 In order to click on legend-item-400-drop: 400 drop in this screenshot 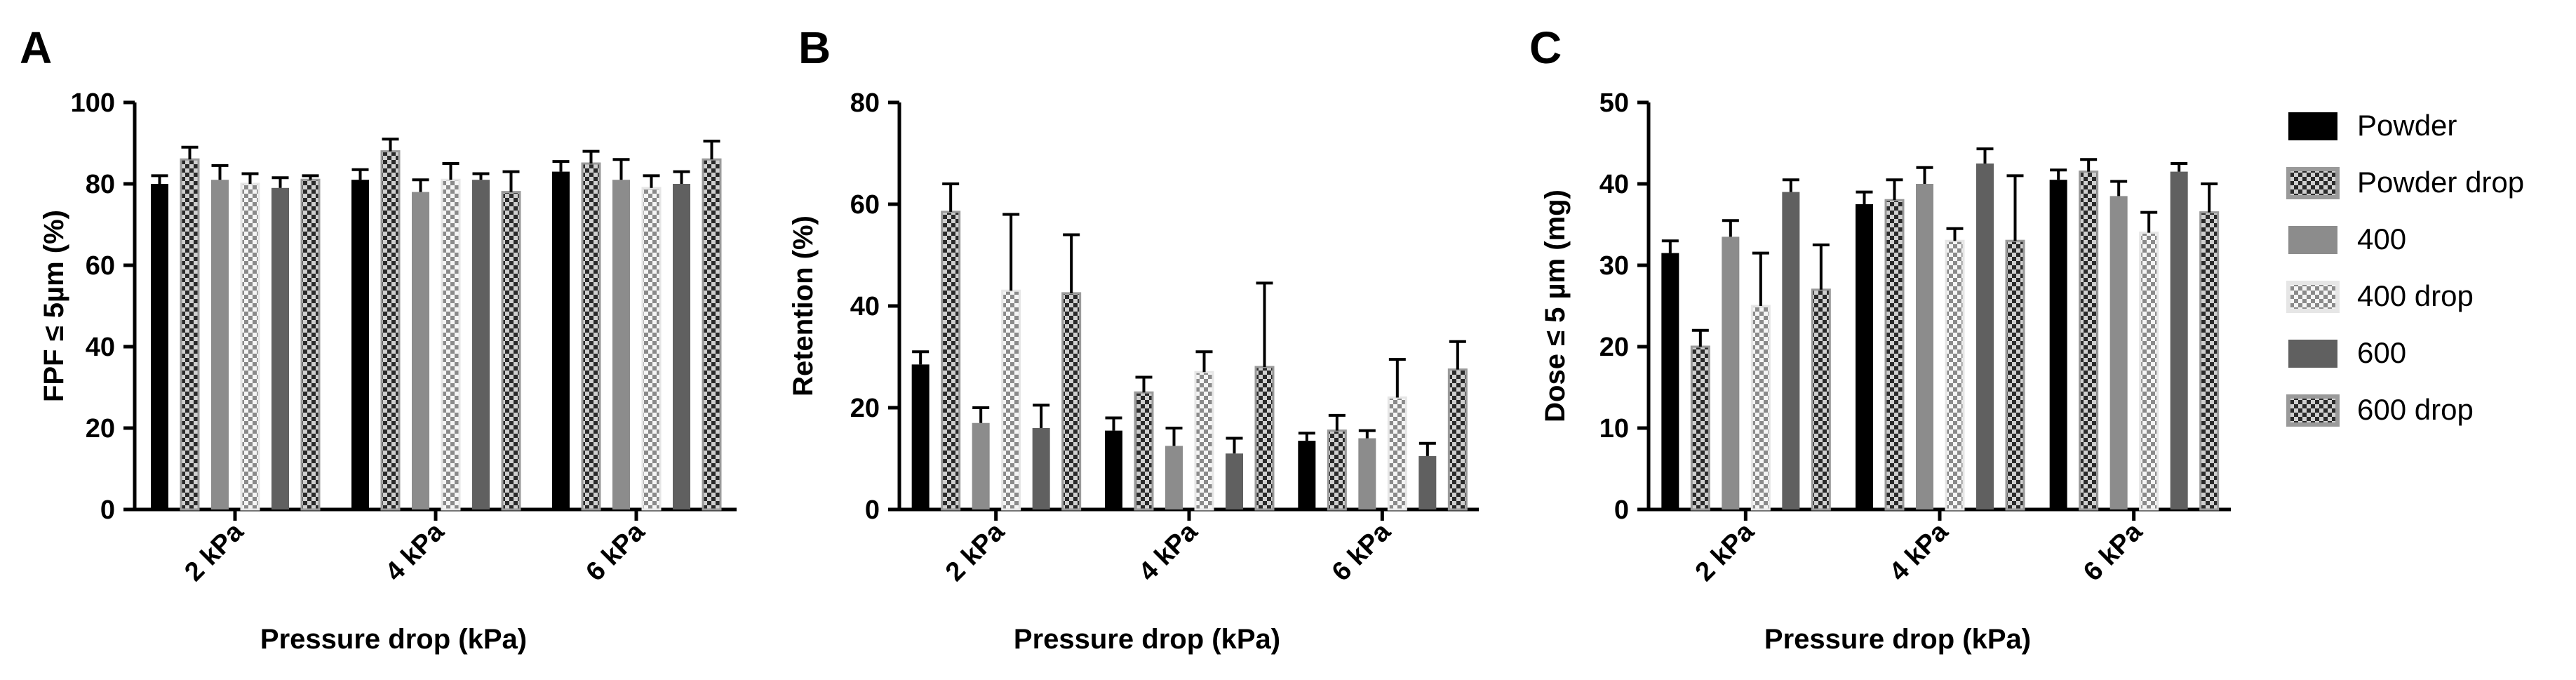, I will do `click(2380, 296)`.